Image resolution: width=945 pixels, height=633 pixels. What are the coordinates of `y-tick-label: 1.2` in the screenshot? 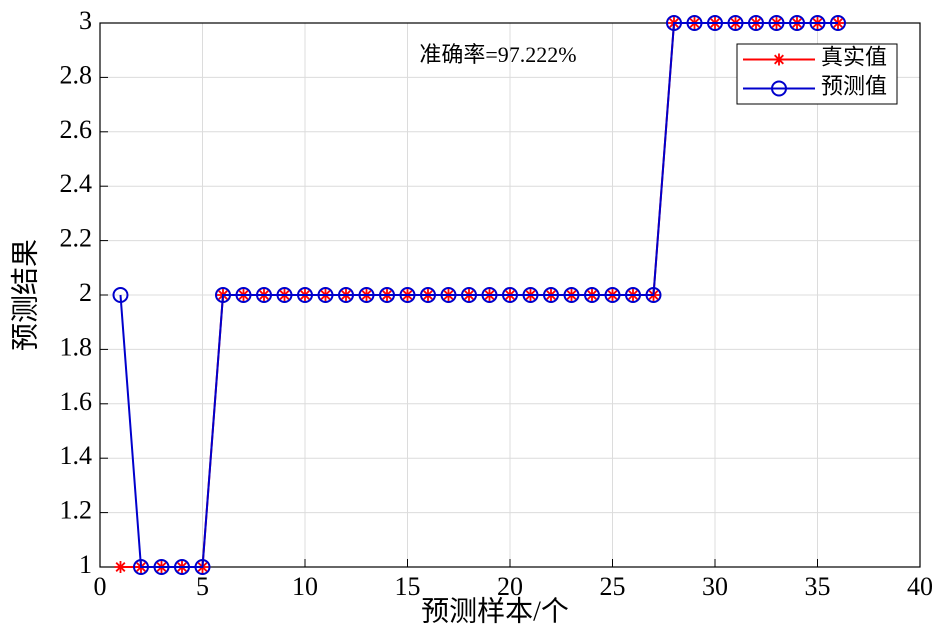 It's located at (76, 510).